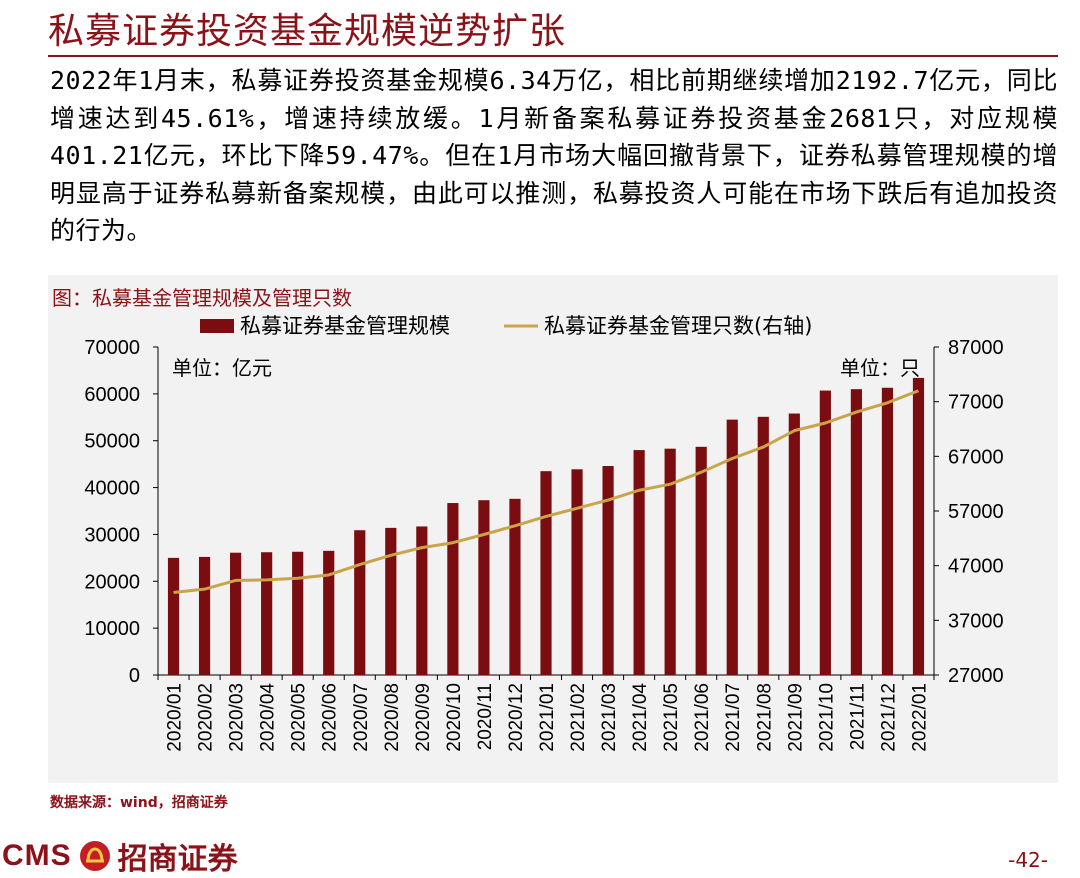 The image size is (1080, 878). I want to click on right-axis-tick-label: 27000, so click(976, 676).